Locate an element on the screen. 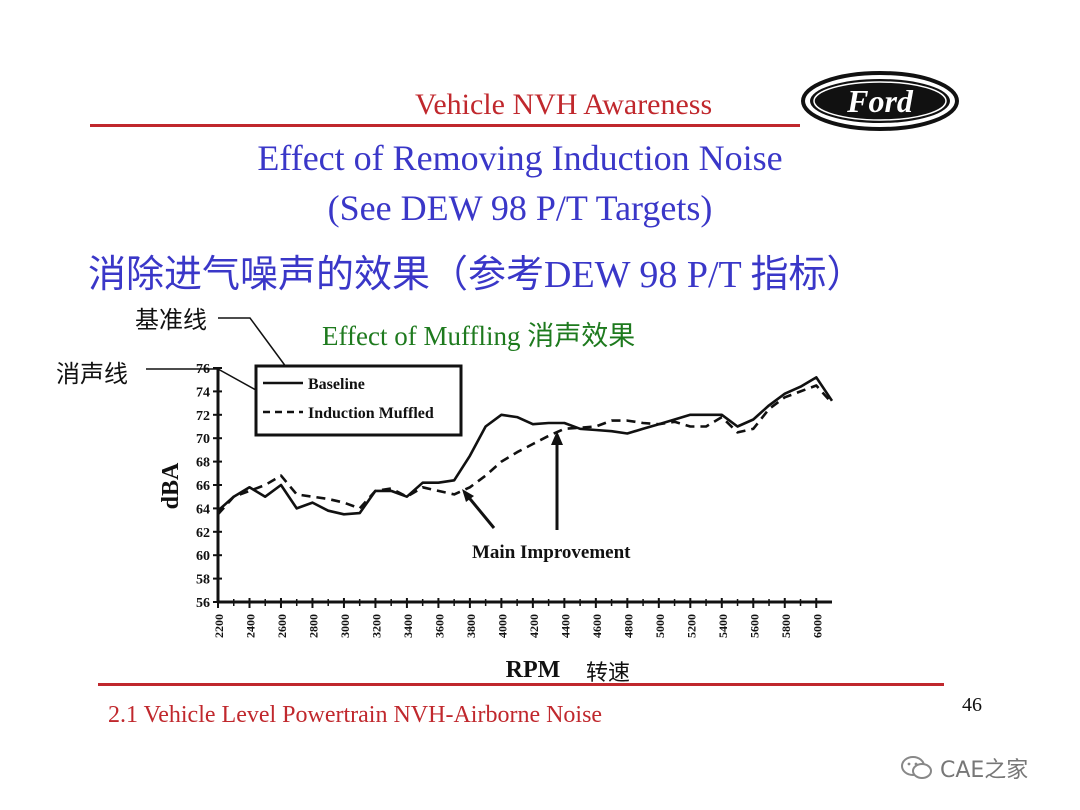 This screenshot has width=1080, height=810. baseline-cn-callout: 基准线 is located at coordinates (171, 320).